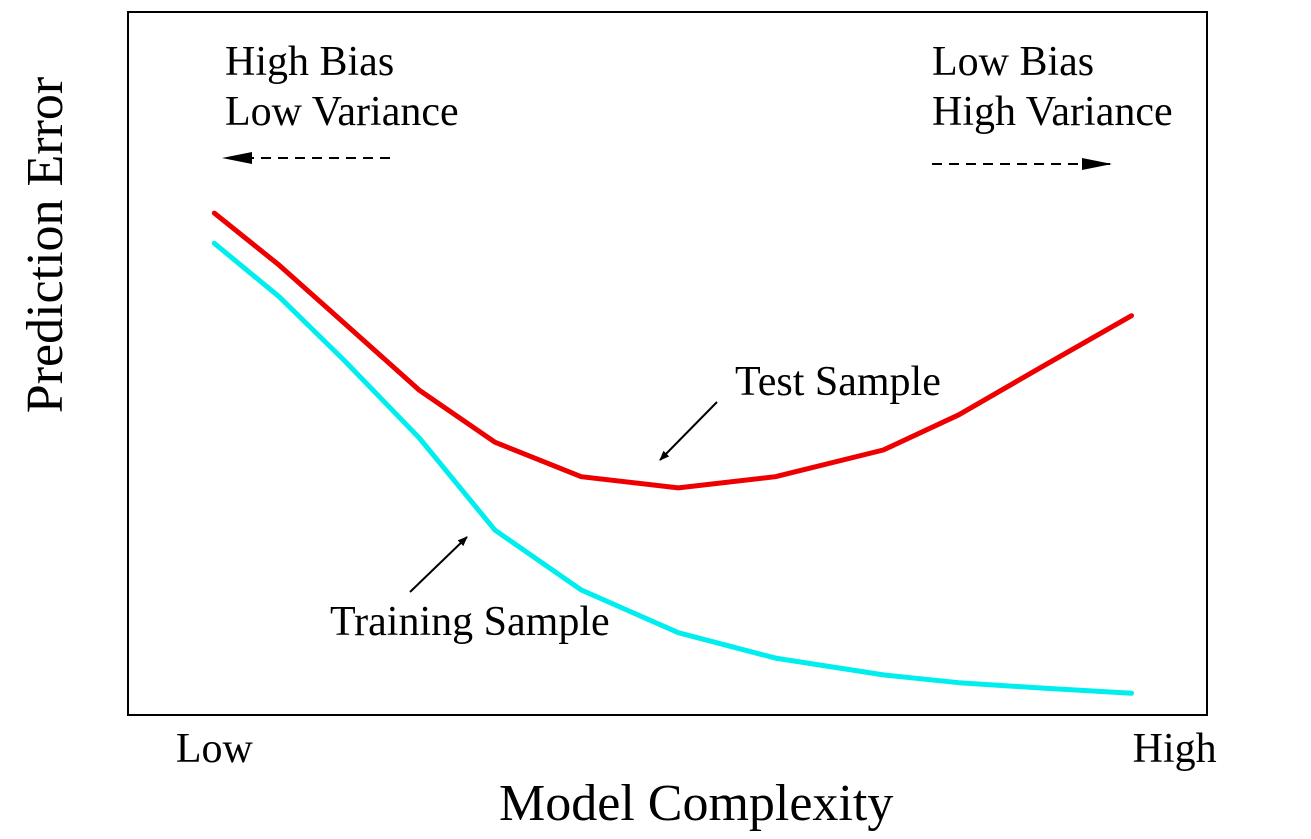 This screenshot has height=839, width=1311. I want to click on x-tick-label: High, so click(1175, 749).